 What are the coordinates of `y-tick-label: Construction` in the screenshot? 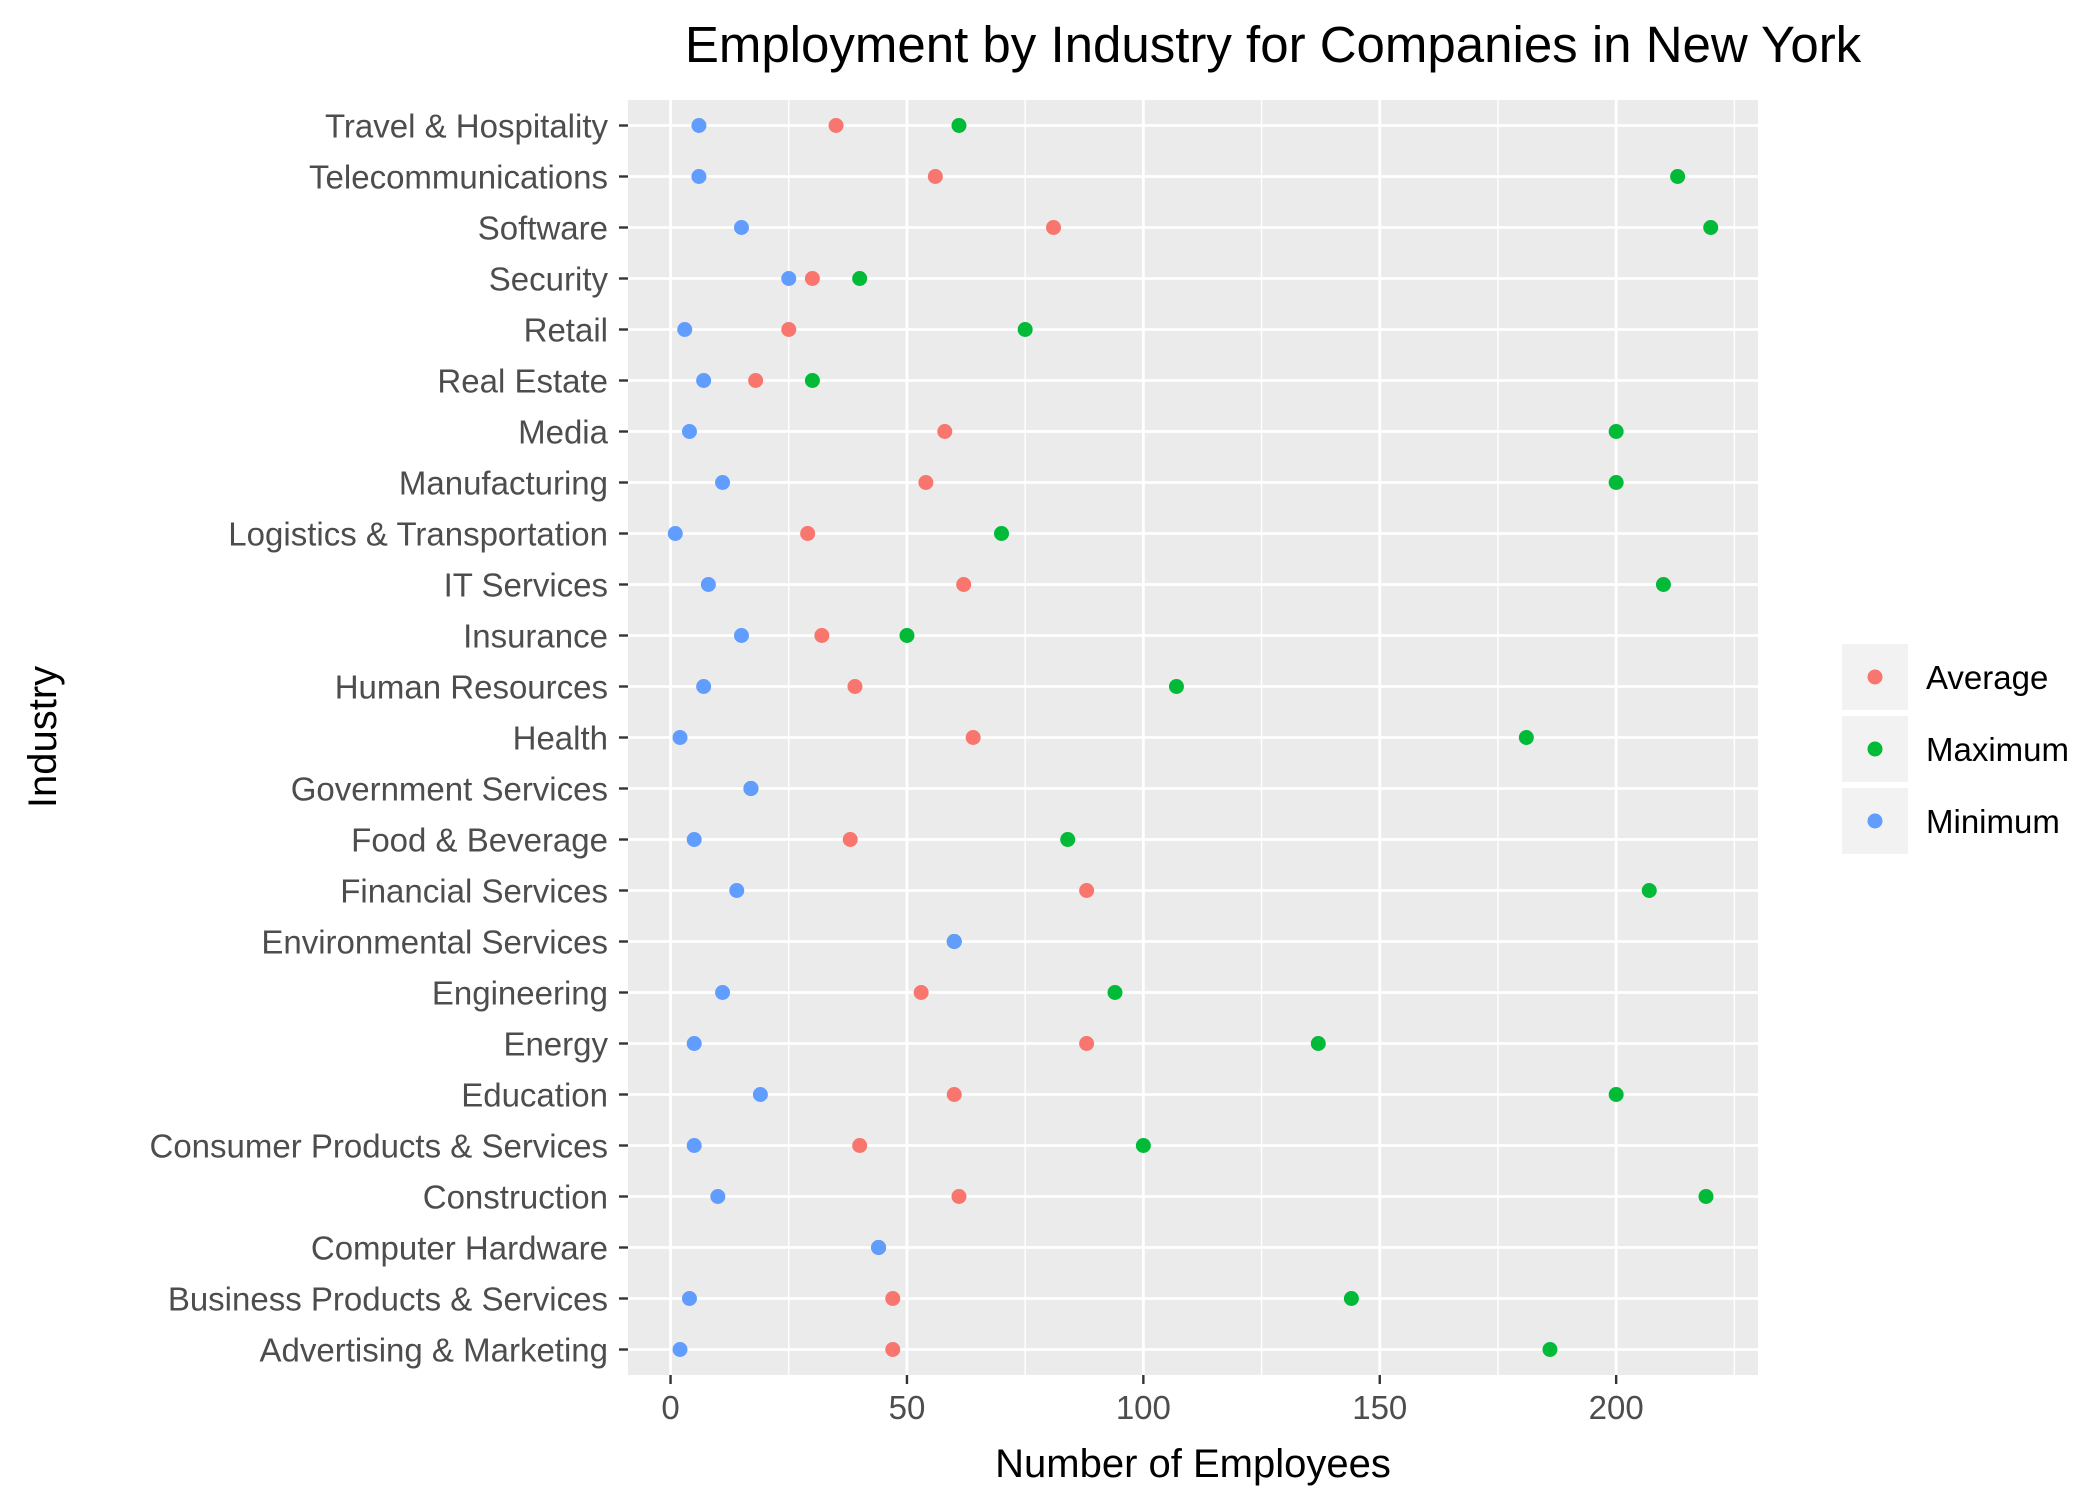 It's located at (515, 1197).